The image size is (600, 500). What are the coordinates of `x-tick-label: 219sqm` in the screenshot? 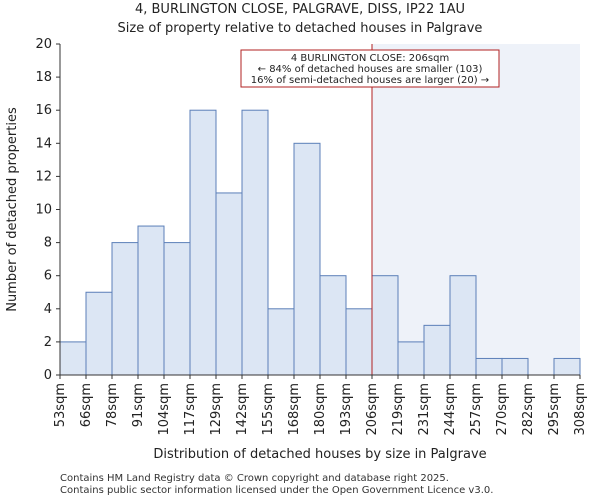 It's located at (398, 409).